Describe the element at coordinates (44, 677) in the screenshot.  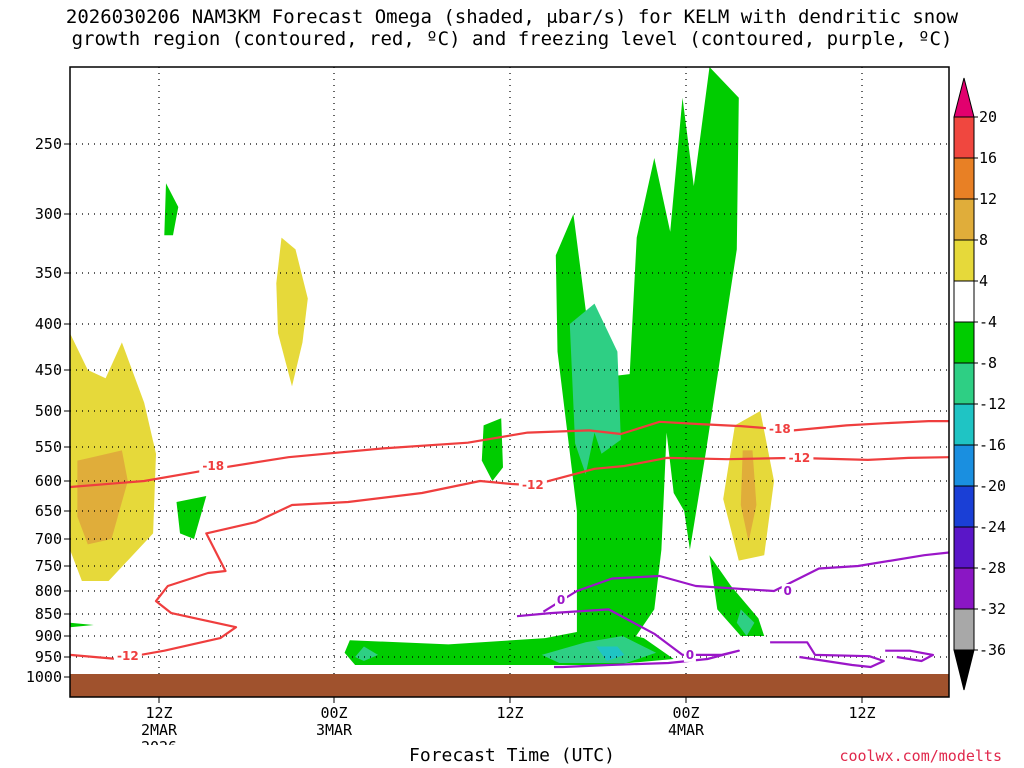
I see `y-tick-label-1000: 1000` at that location.